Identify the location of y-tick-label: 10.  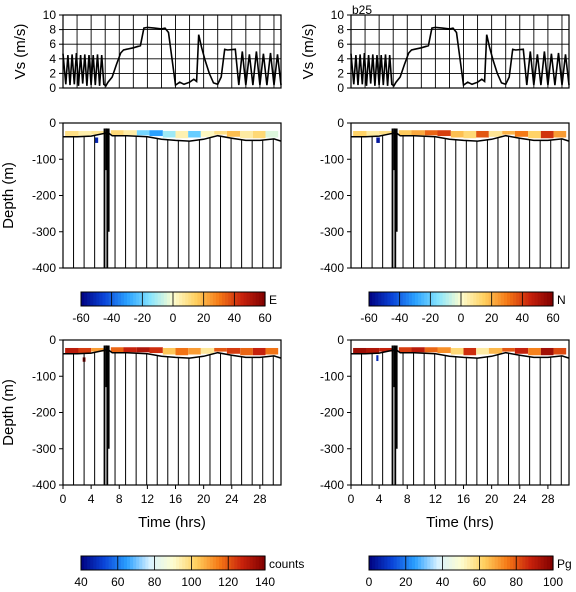
(50, 15).